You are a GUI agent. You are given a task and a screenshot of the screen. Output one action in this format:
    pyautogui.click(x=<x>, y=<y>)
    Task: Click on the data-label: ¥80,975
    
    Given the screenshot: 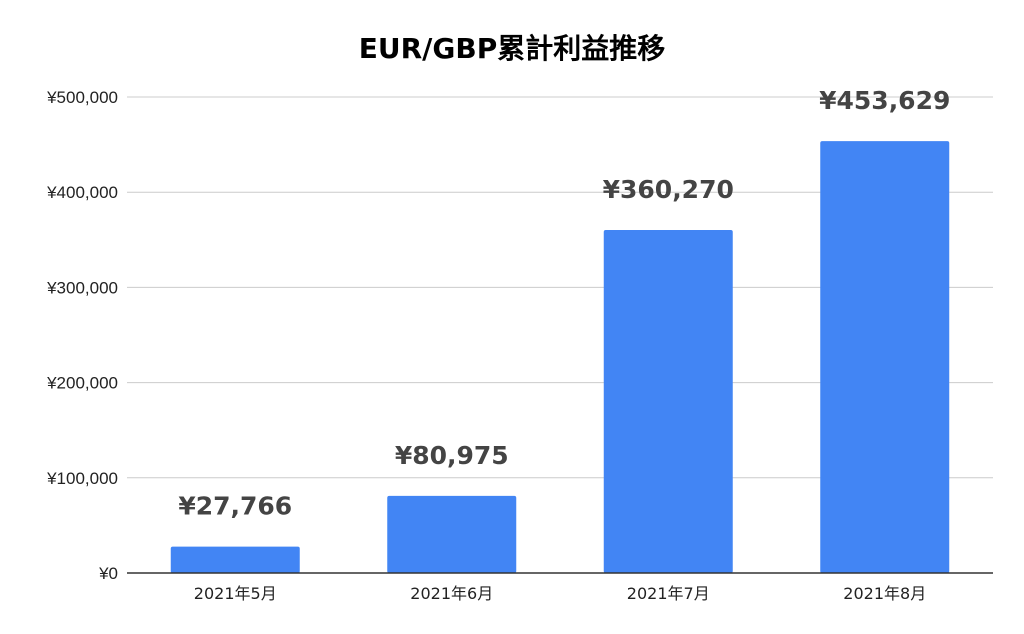 What is the action you would take?
    pyautogui.click(x=452, y=455)
    